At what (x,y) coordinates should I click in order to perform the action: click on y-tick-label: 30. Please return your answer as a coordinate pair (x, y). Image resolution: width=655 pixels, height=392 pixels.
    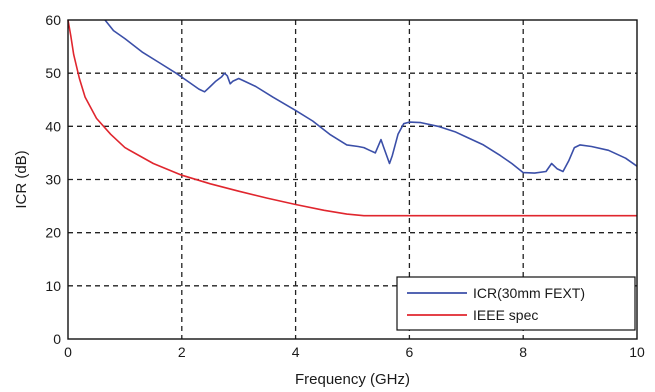
    Looking at the image, I should click on (53, 180).